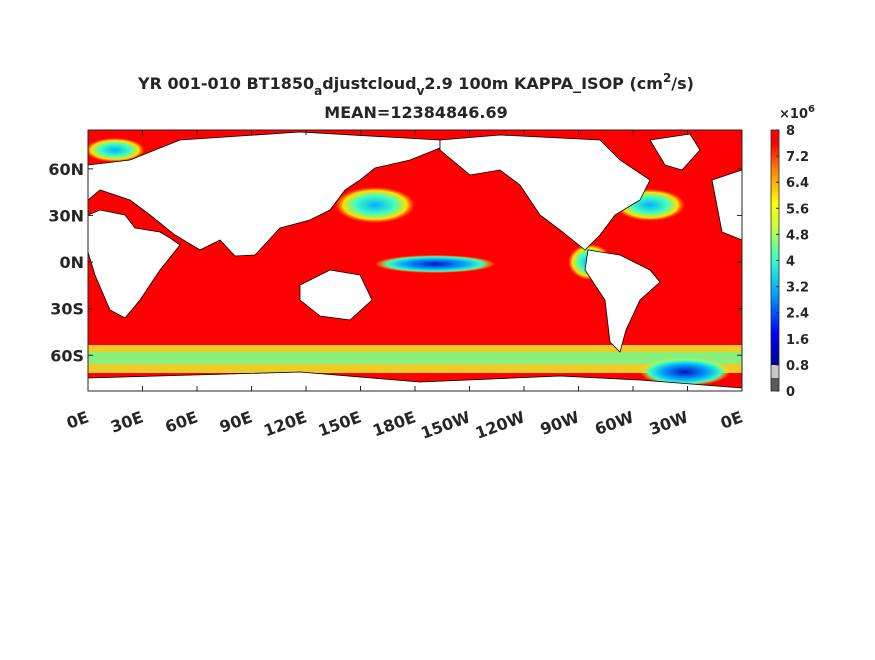 This screenshot has width=875, height=660. What do you see at coordinates (116, 150) in the screenshot?
I see `arctic-low` at bounding box center [116, 150].